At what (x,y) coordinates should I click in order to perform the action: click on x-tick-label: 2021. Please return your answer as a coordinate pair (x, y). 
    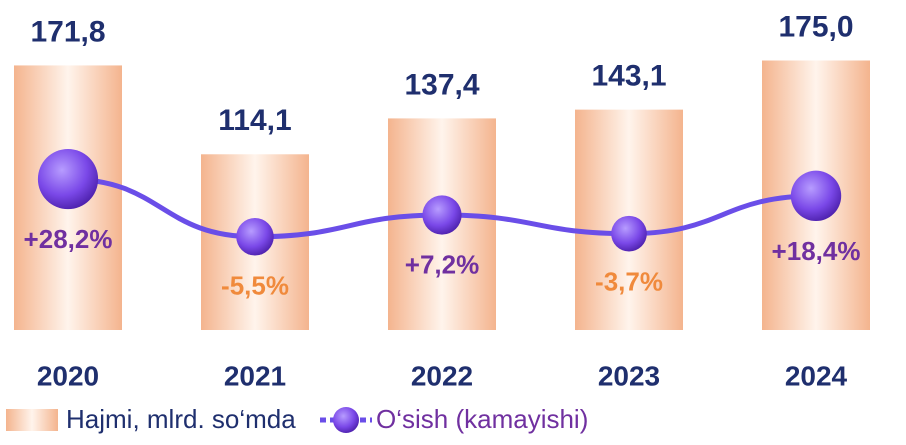
    Looking at the image, I should click on (255, 375).